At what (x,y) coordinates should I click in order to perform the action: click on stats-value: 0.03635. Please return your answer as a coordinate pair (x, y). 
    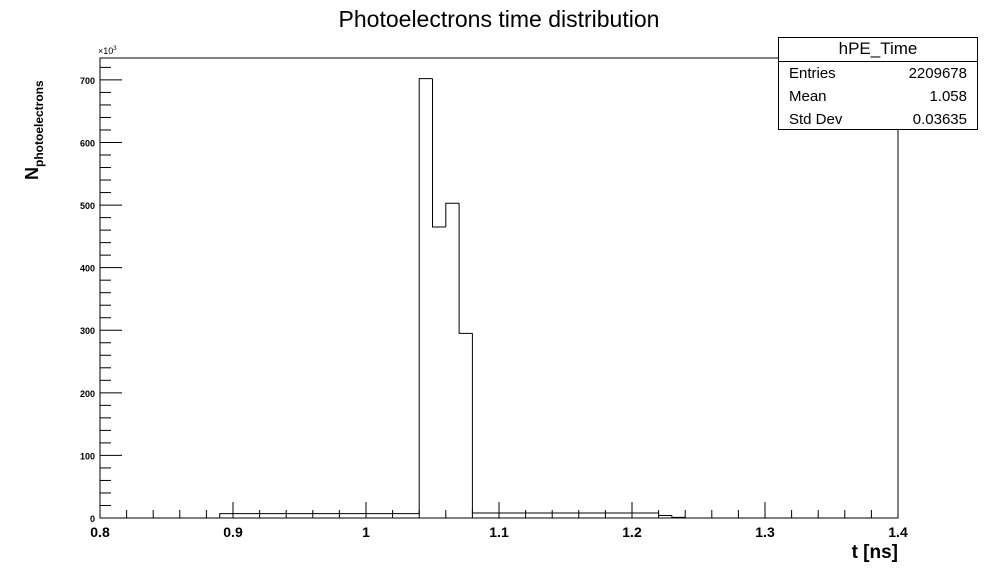
    Looking at the image, I should click on (939, 119).